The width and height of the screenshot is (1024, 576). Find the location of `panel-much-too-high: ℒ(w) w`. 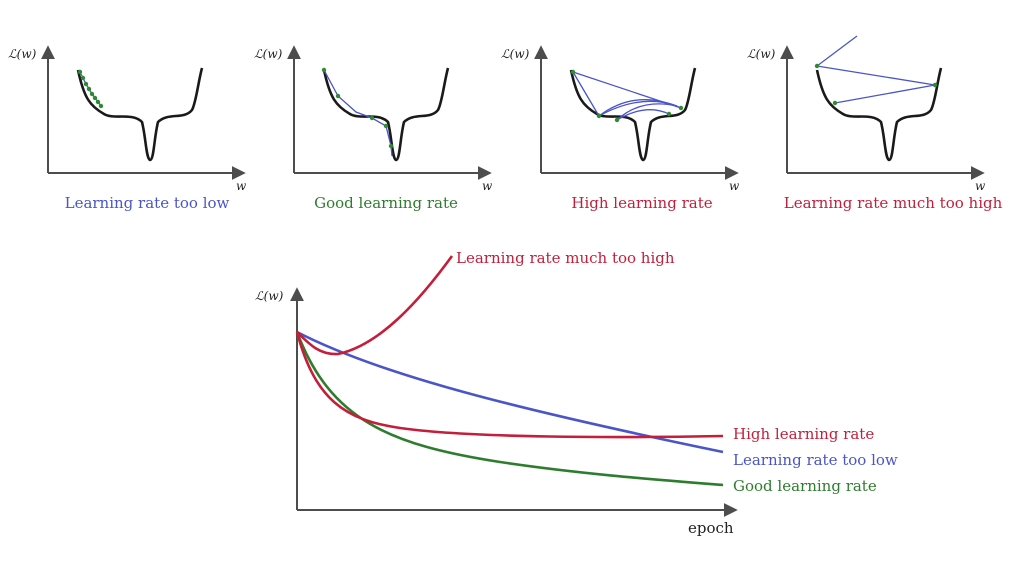

panel-much-too-high: ℒ(w) w is located at coordinates (866, 114).